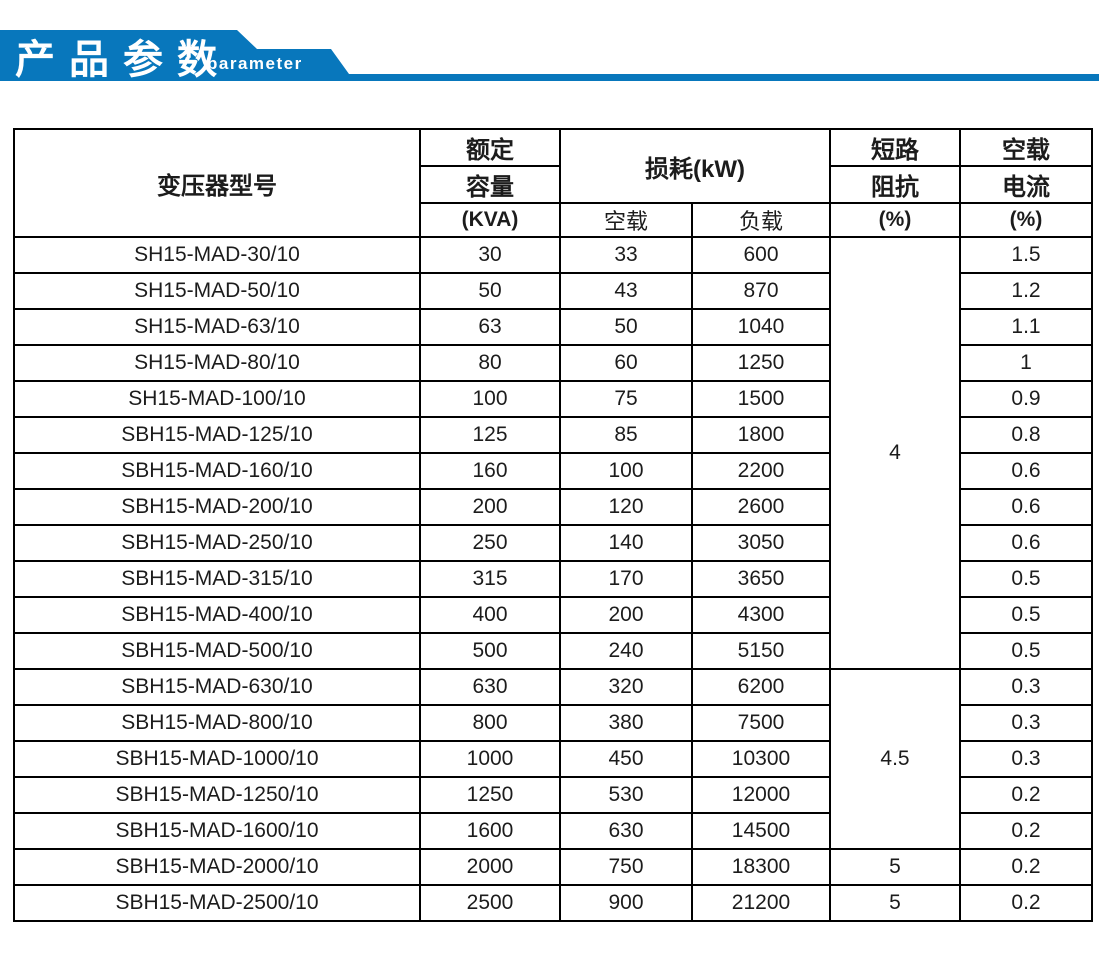 This screenshot has width=1099, height=974. Describe the element at coordinates (761, 903) in the screenshot. I see `load-loss-cell: 21200` at that location.